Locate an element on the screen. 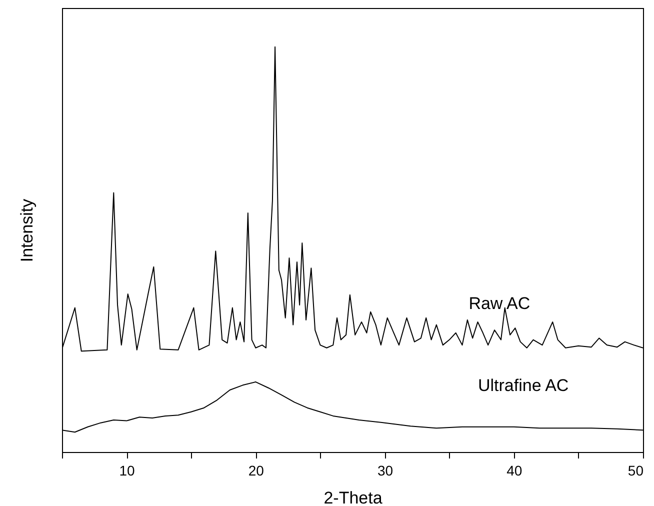 This screenshot has width=654, height=506. series-label: Raw AC is located at coordinates (499, 303).